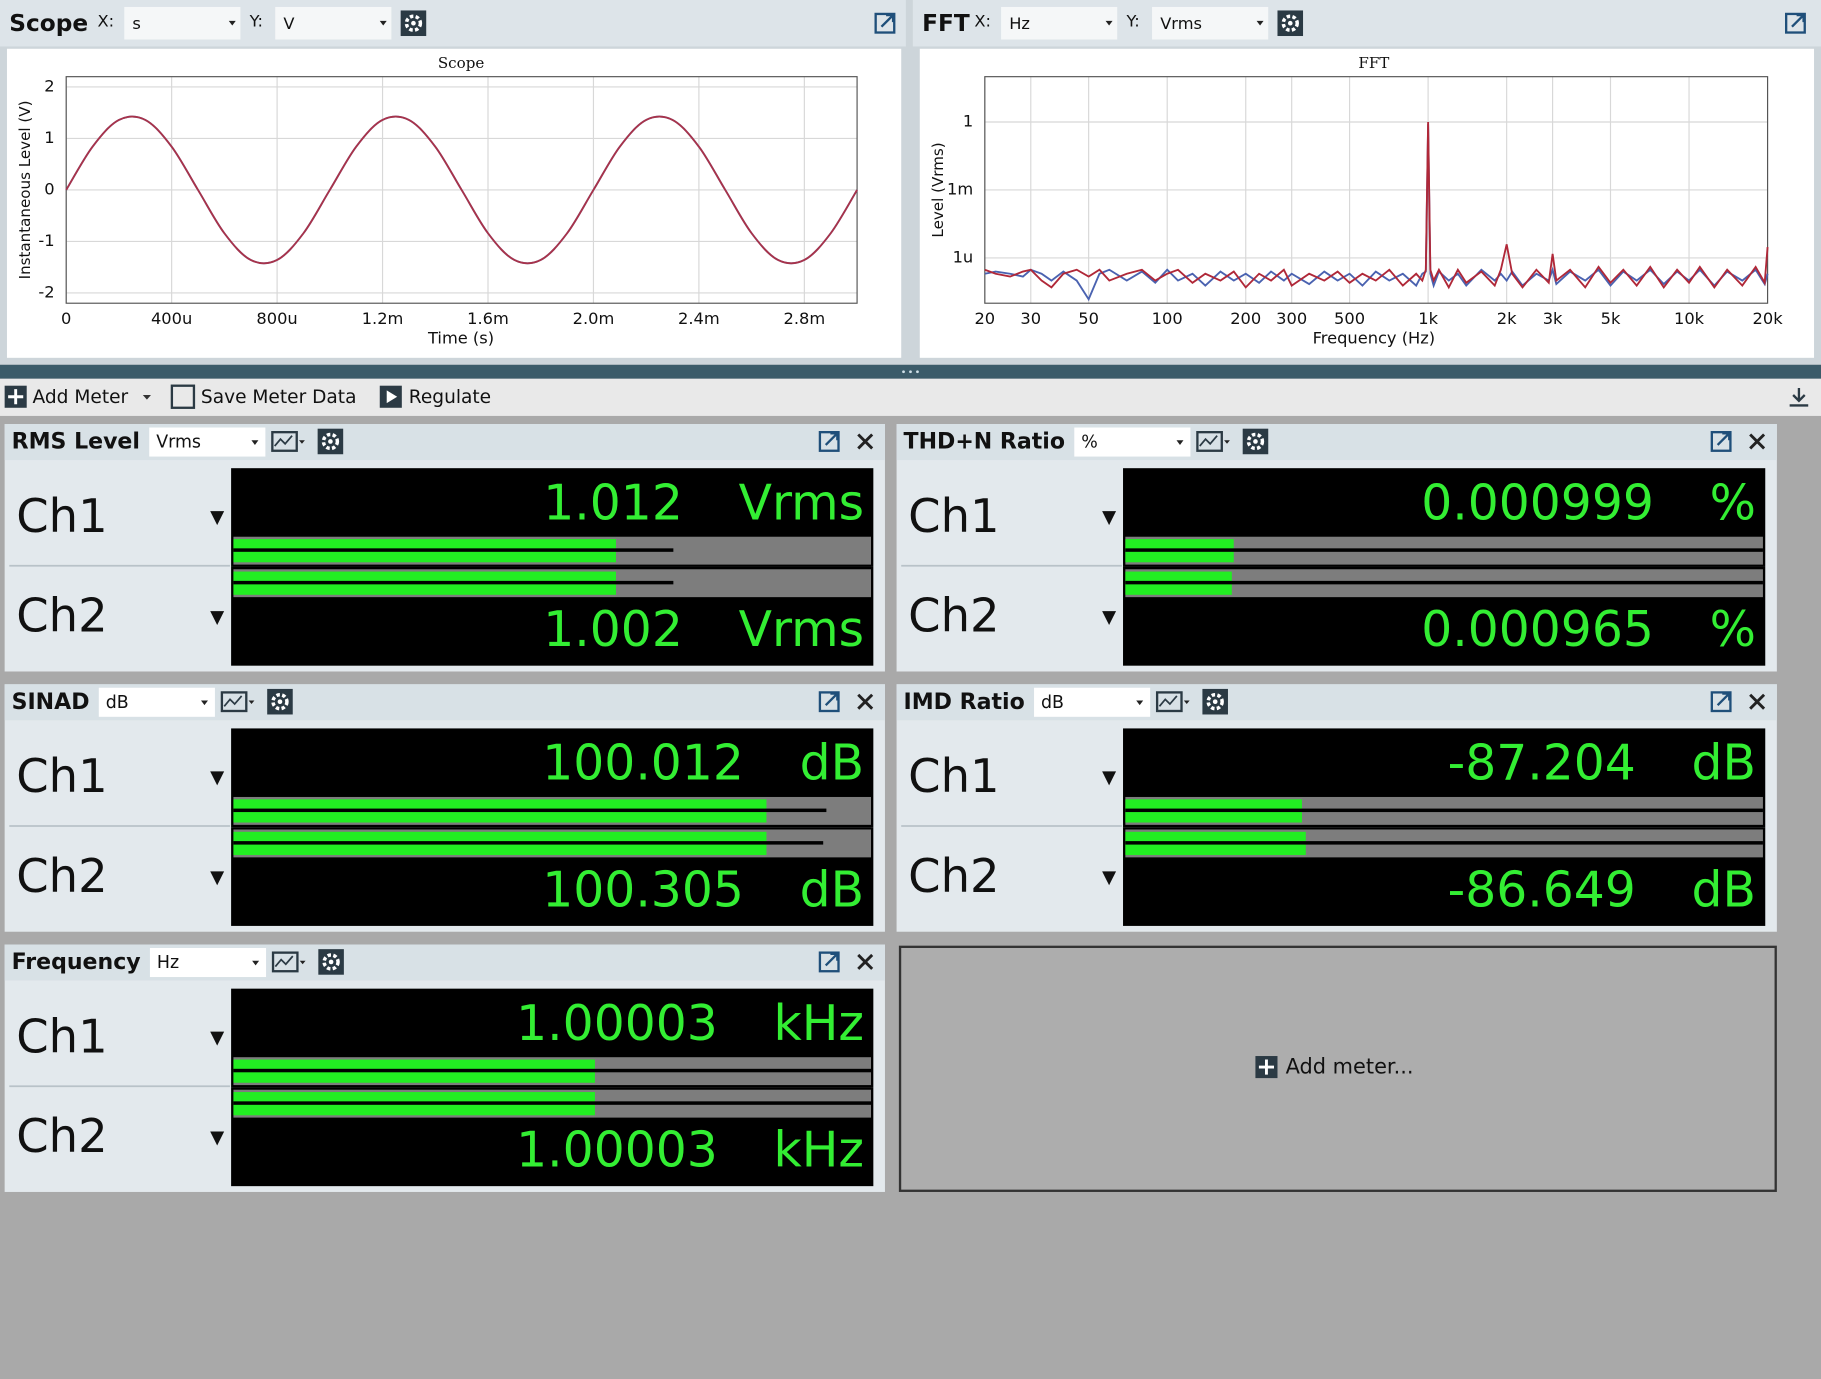 The height and width of the screenshot is (1379, 1821). What do you see at coordinates (450, 397) in the screenshot?
I see `toolbar-button: Regulate` at bounding box center [450, 397].